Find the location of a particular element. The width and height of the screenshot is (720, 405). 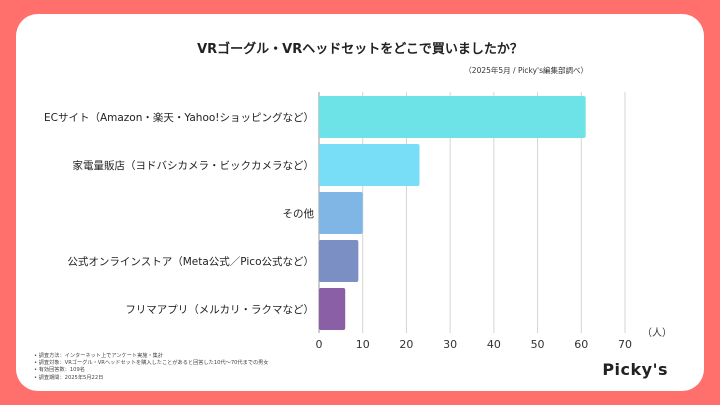

x-tick-label: 0 is located at coordinates (319, 344).